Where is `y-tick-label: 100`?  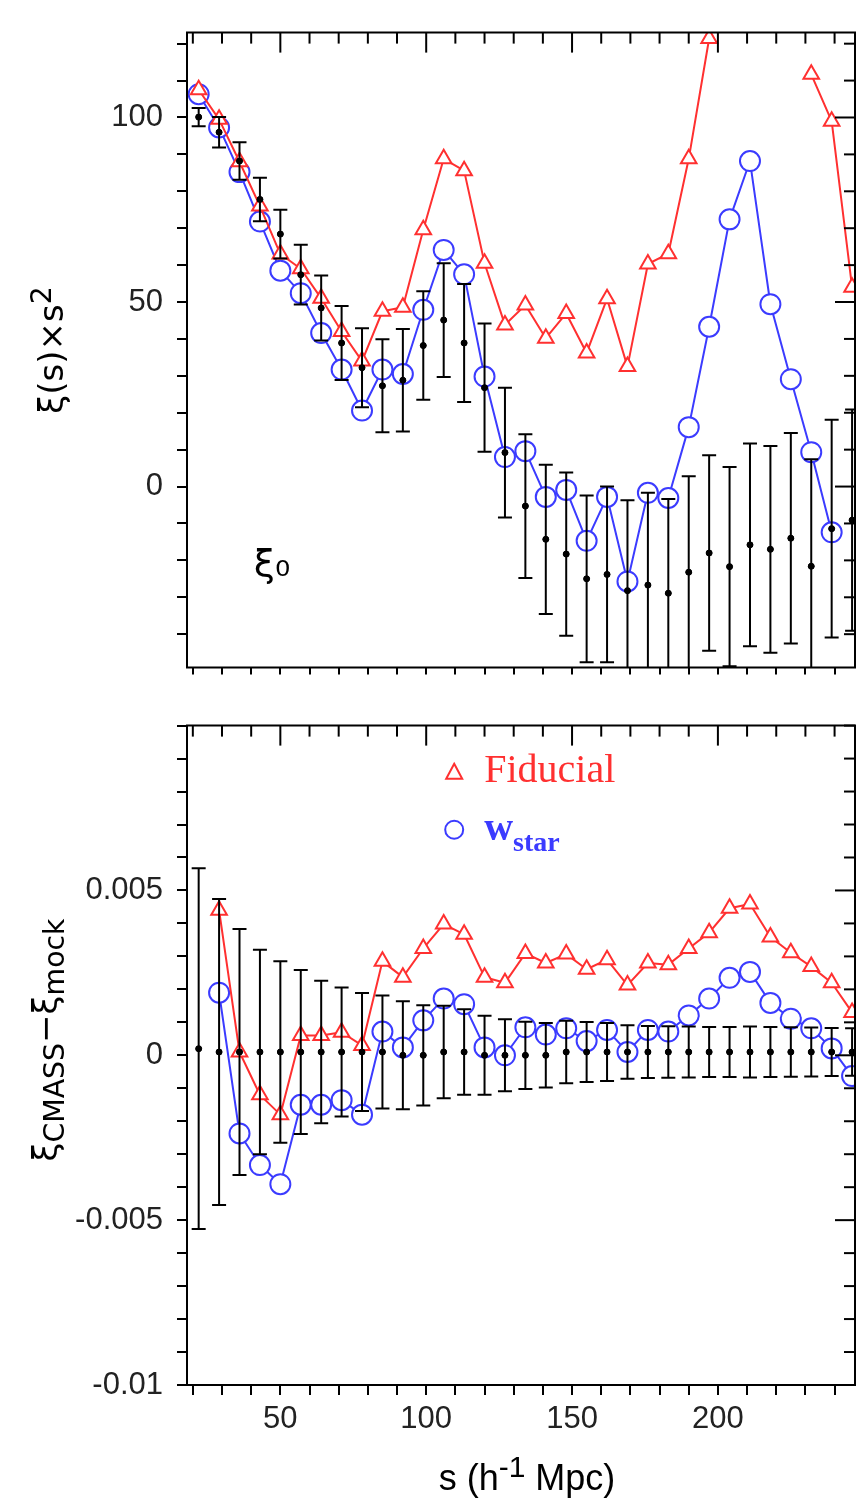 y-tick-label: 100 is located at coordinates (137, 116).